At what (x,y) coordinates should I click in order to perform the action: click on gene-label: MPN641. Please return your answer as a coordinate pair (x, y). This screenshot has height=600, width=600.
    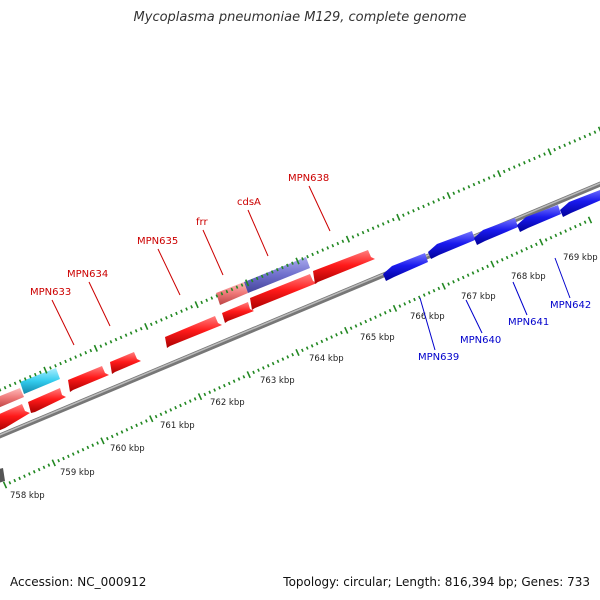
    Looking at the image, I should click on (528, 322).